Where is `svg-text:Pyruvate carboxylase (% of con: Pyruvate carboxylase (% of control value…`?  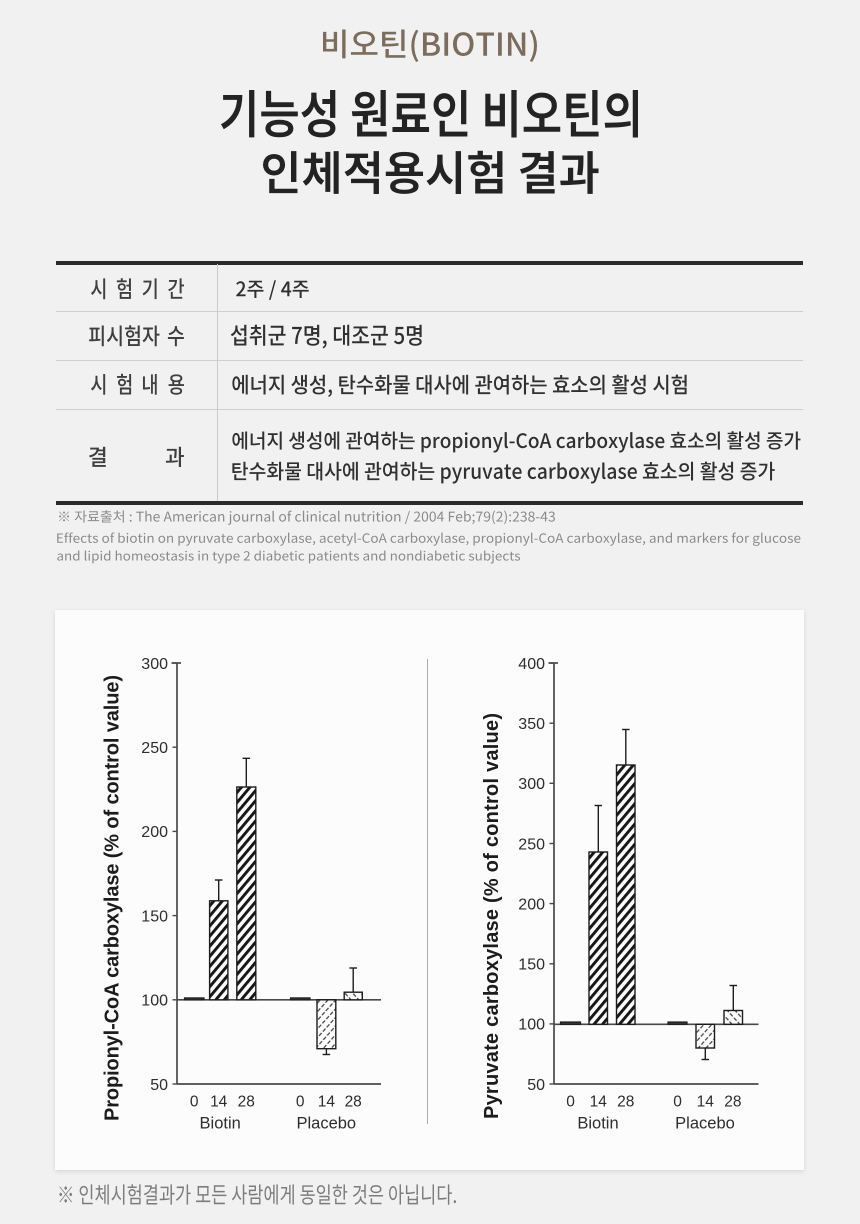
svg-text:Pyruvate carboxylase (% of con: Pyruvate carboxylase (% of control value… is located at coordinates (492, 916).